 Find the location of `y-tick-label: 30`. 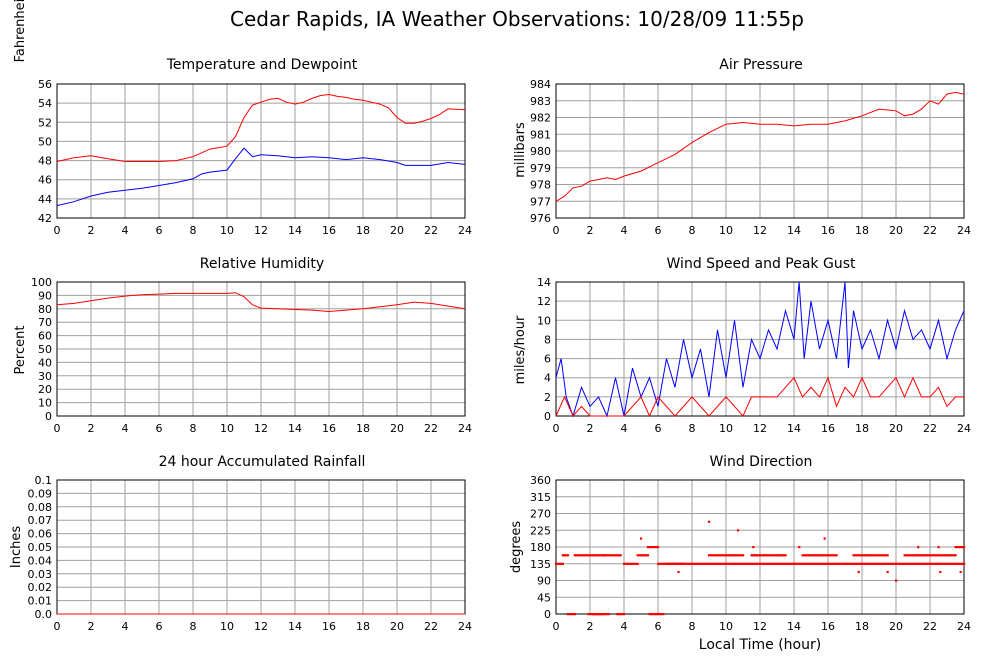

y-tick-label: 30 is located at coordinates (45, 376).